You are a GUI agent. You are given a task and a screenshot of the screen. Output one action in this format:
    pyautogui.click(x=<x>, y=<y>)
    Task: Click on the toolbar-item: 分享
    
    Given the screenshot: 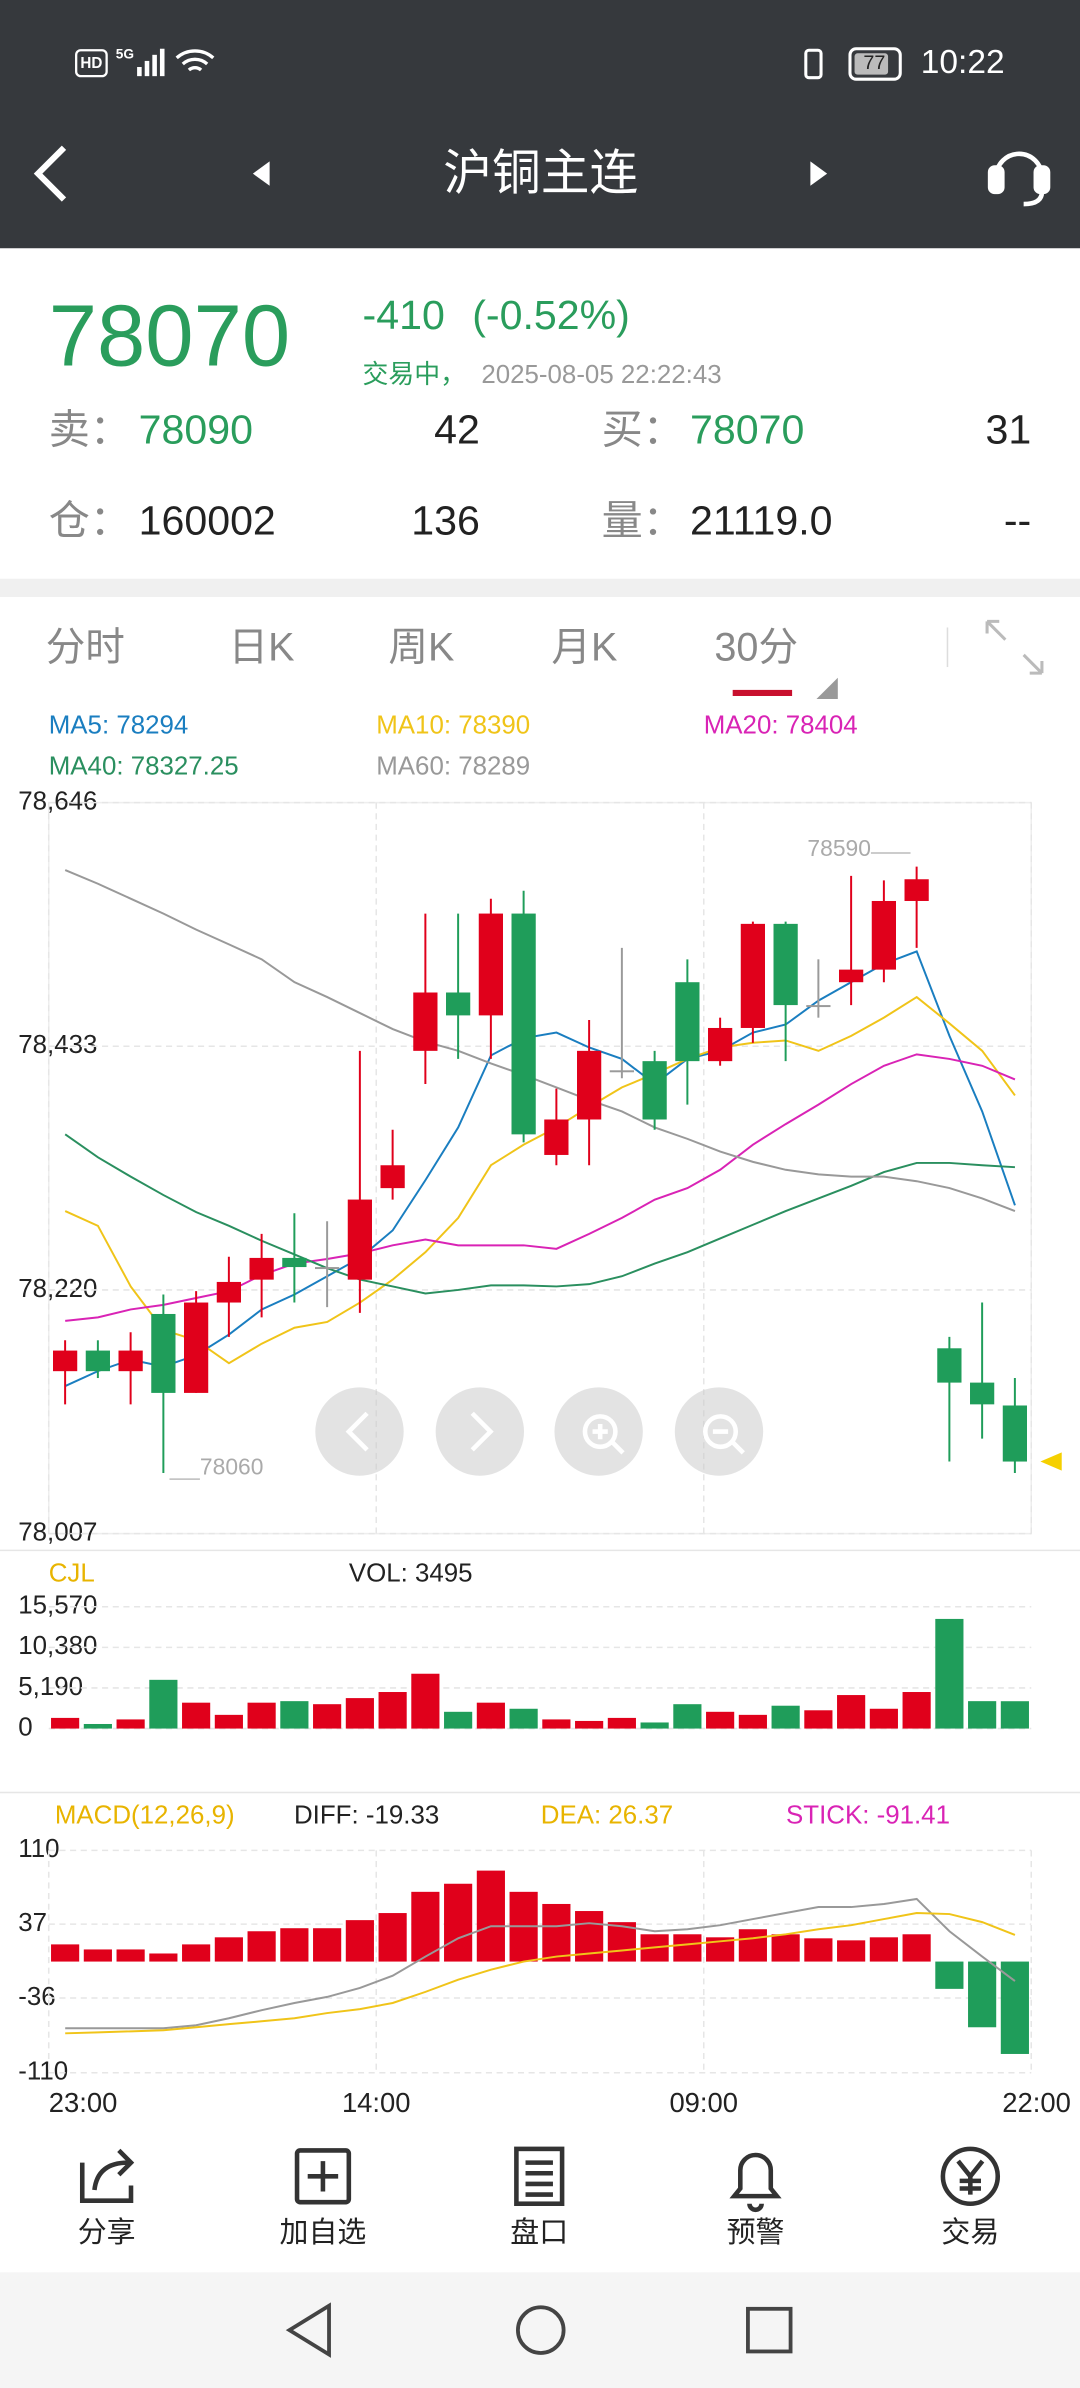 What is the action you would take?
    pyautogui.click(x=107, y=2198)
    